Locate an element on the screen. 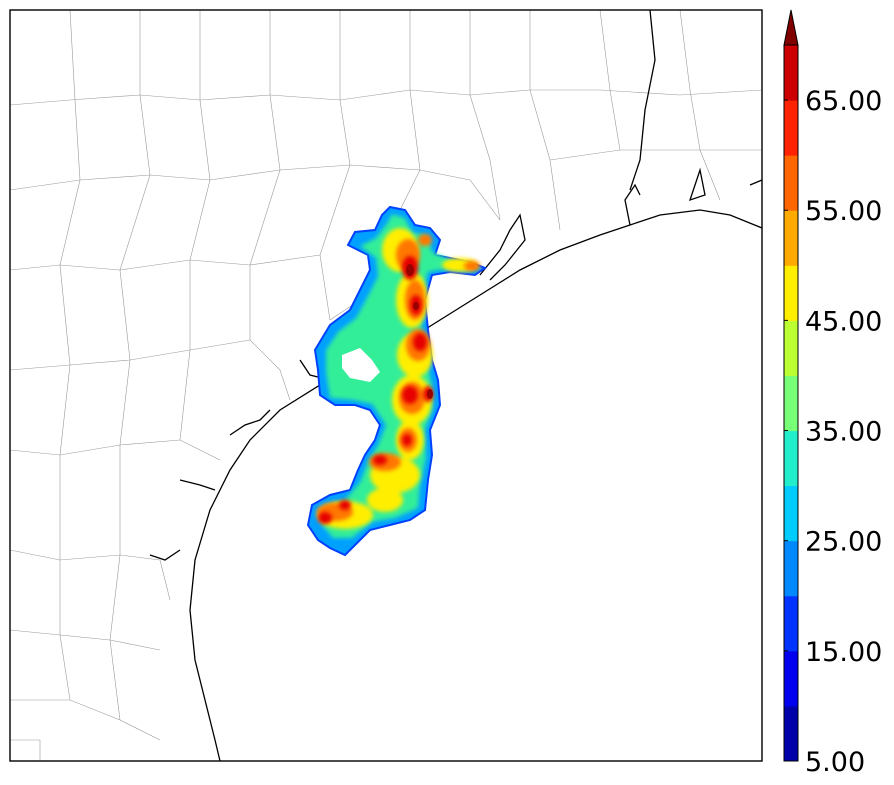 The image size is (894, 785). colorbar-segments is located at coordinates (791, 403).